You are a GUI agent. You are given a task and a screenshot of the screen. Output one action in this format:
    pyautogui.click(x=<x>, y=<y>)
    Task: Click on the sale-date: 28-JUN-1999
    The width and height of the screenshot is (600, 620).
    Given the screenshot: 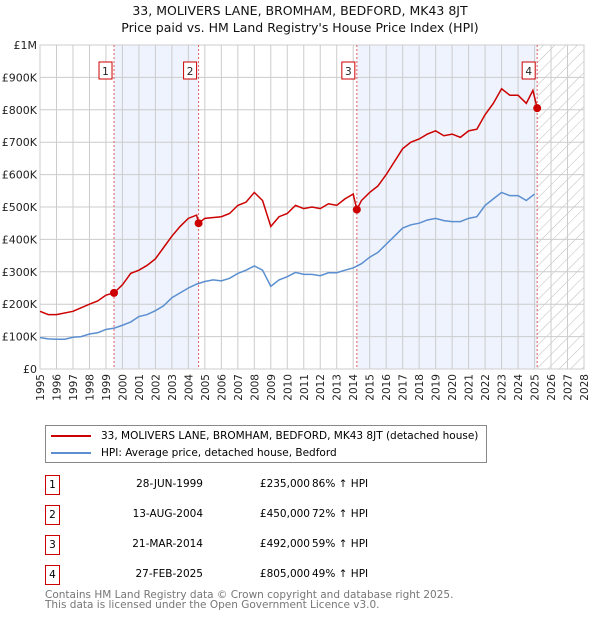 What is the action you would take?
    pyautogui.click(x=169, y=484)
    